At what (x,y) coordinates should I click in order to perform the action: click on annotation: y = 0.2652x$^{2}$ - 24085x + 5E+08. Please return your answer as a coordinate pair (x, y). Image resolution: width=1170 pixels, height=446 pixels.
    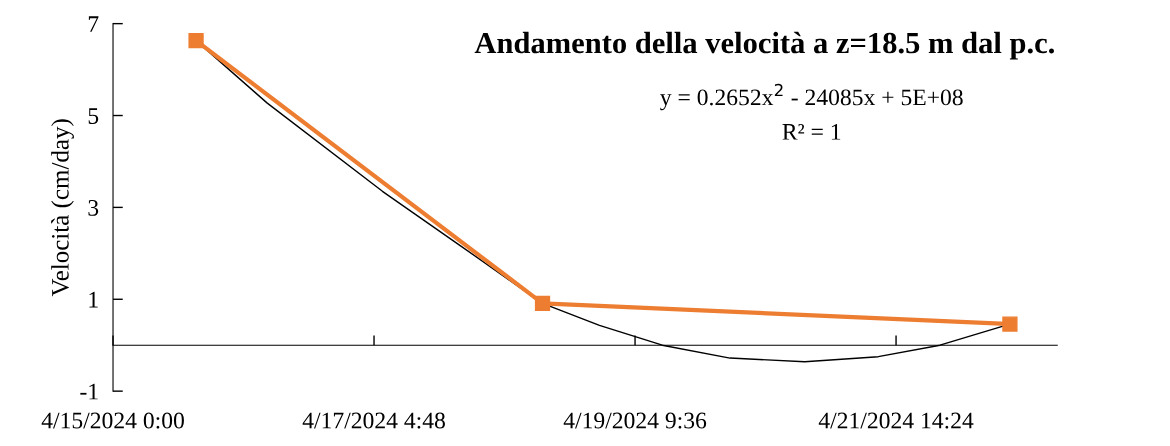
    Looking at the image, I should click on (811, 97).